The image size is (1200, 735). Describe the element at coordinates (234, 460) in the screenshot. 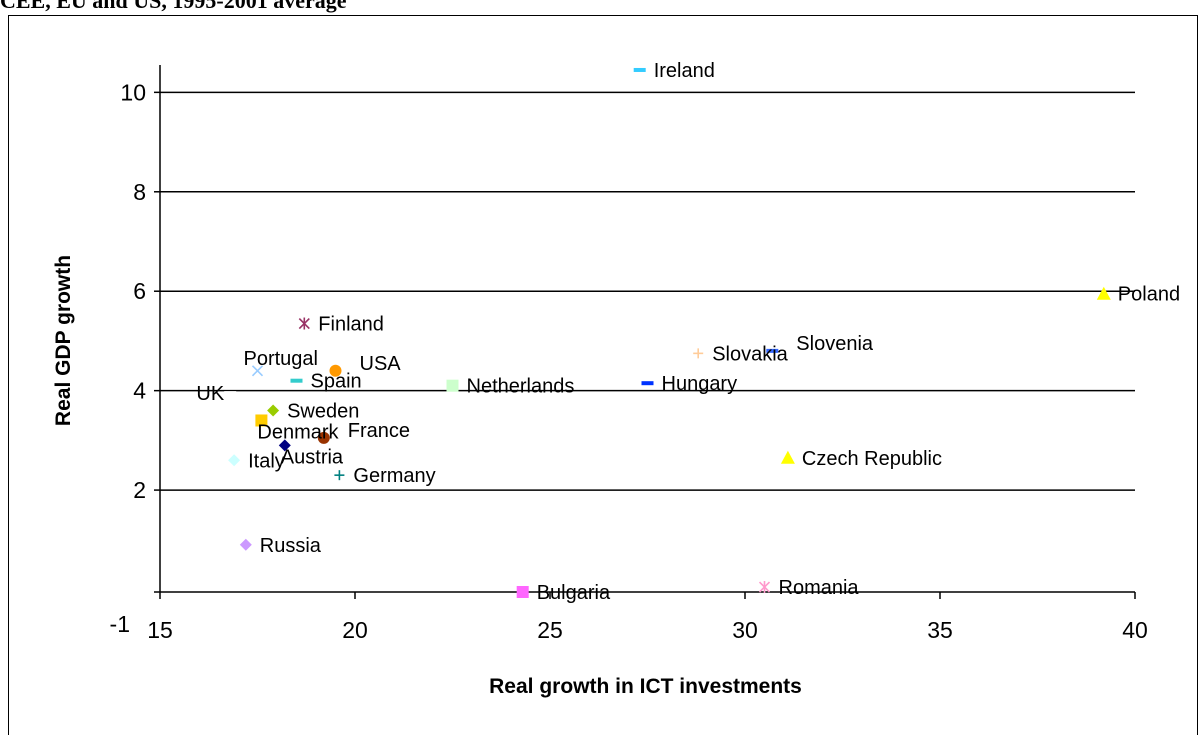

I see `point-italy` at that location.